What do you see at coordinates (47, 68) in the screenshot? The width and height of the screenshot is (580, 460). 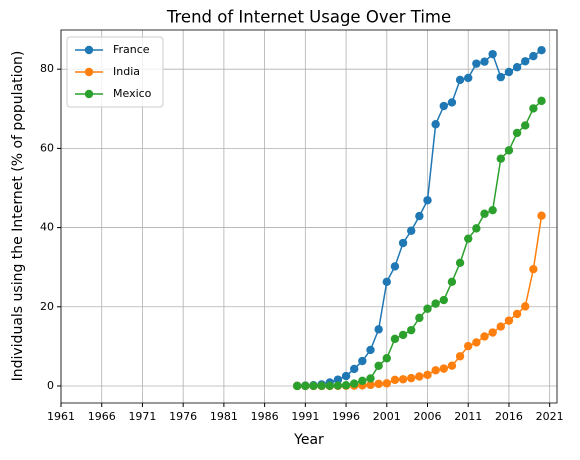 I see `y-tick-label: 80` at bounding box center [47, 68].